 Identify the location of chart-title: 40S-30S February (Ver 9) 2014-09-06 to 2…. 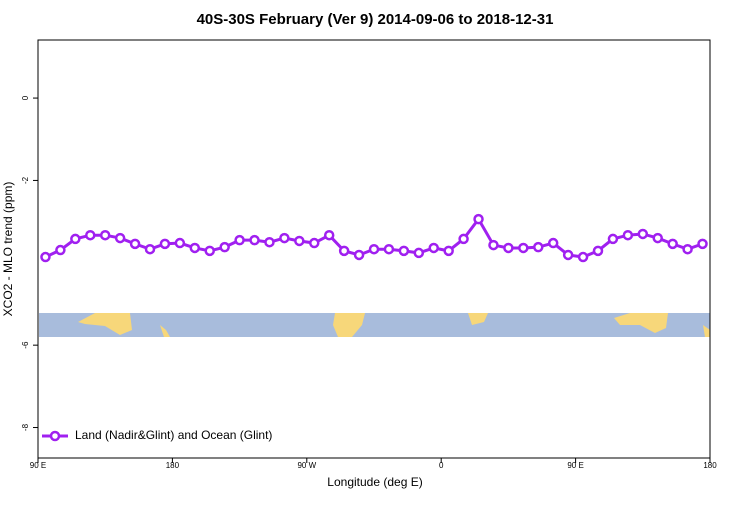
(375, 19).